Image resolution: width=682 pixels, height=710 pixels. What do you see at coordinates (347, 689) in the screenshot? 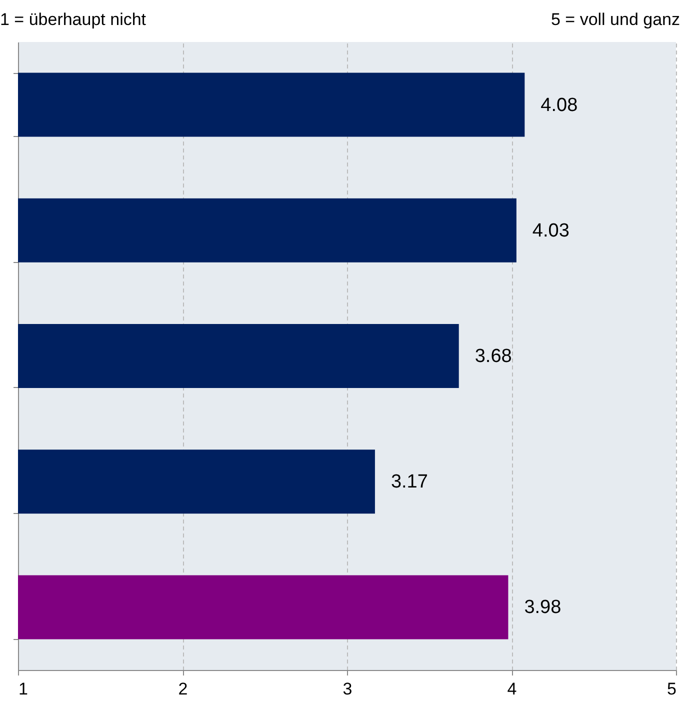
I see `x-tick-label: 3` at bounding box center [347, 689].